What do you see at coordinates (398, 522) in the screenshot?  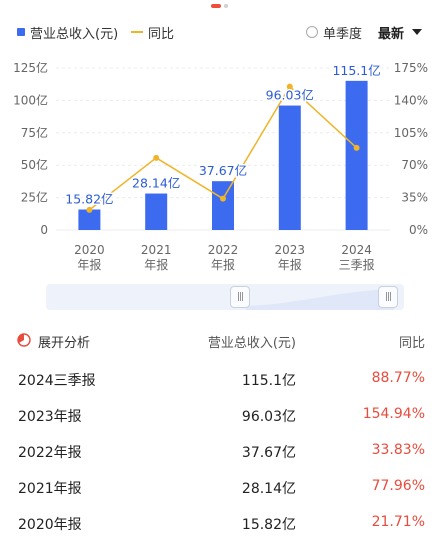 I see `row-yoy: 21.71%` at bounding box center [398, 522].